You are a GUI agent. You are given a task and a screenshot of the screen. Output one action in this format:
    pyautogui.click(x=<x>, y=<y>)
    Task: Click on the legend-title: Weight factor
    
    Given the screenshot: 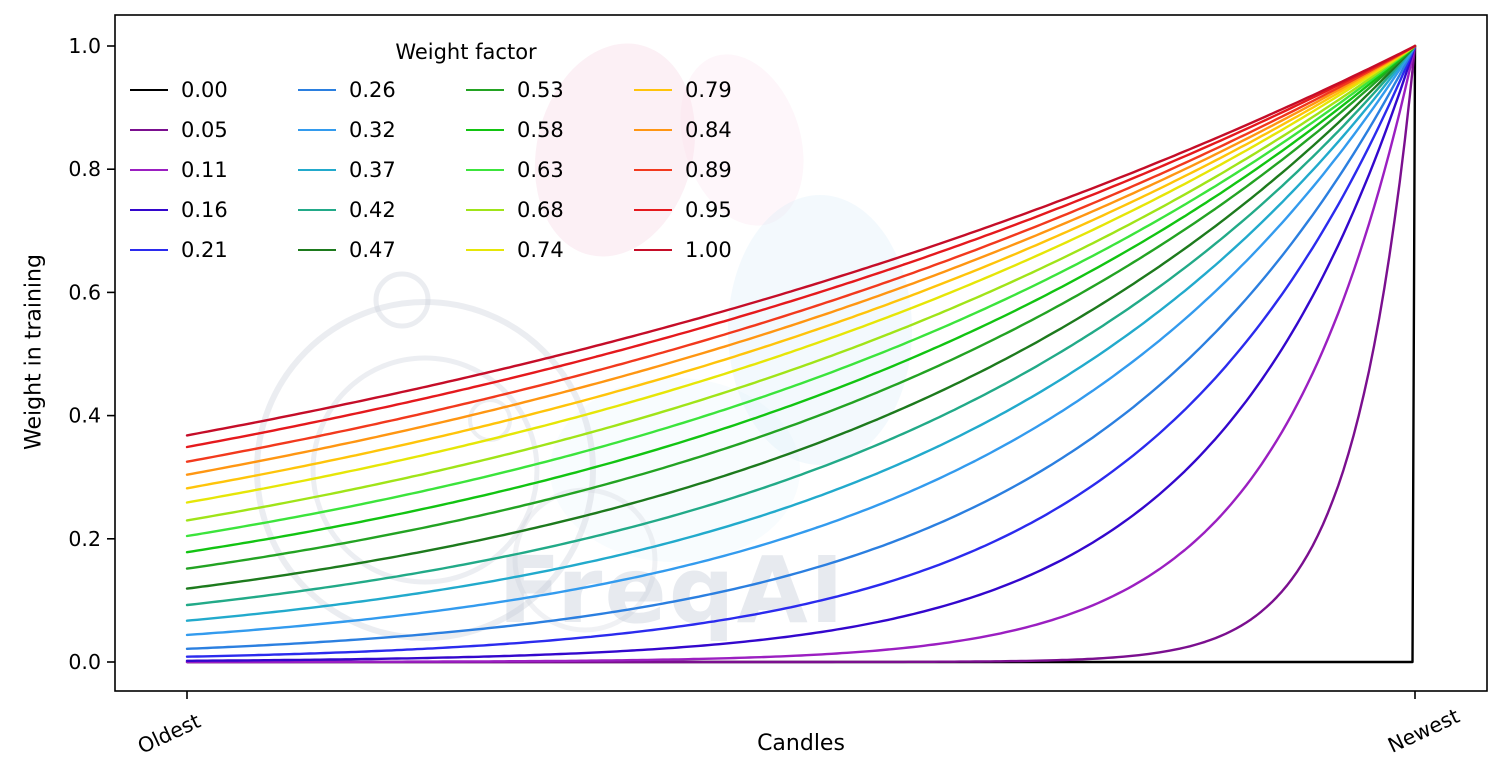 What is the action you would take?
    pyautogui.click(x=466, y=52)
    